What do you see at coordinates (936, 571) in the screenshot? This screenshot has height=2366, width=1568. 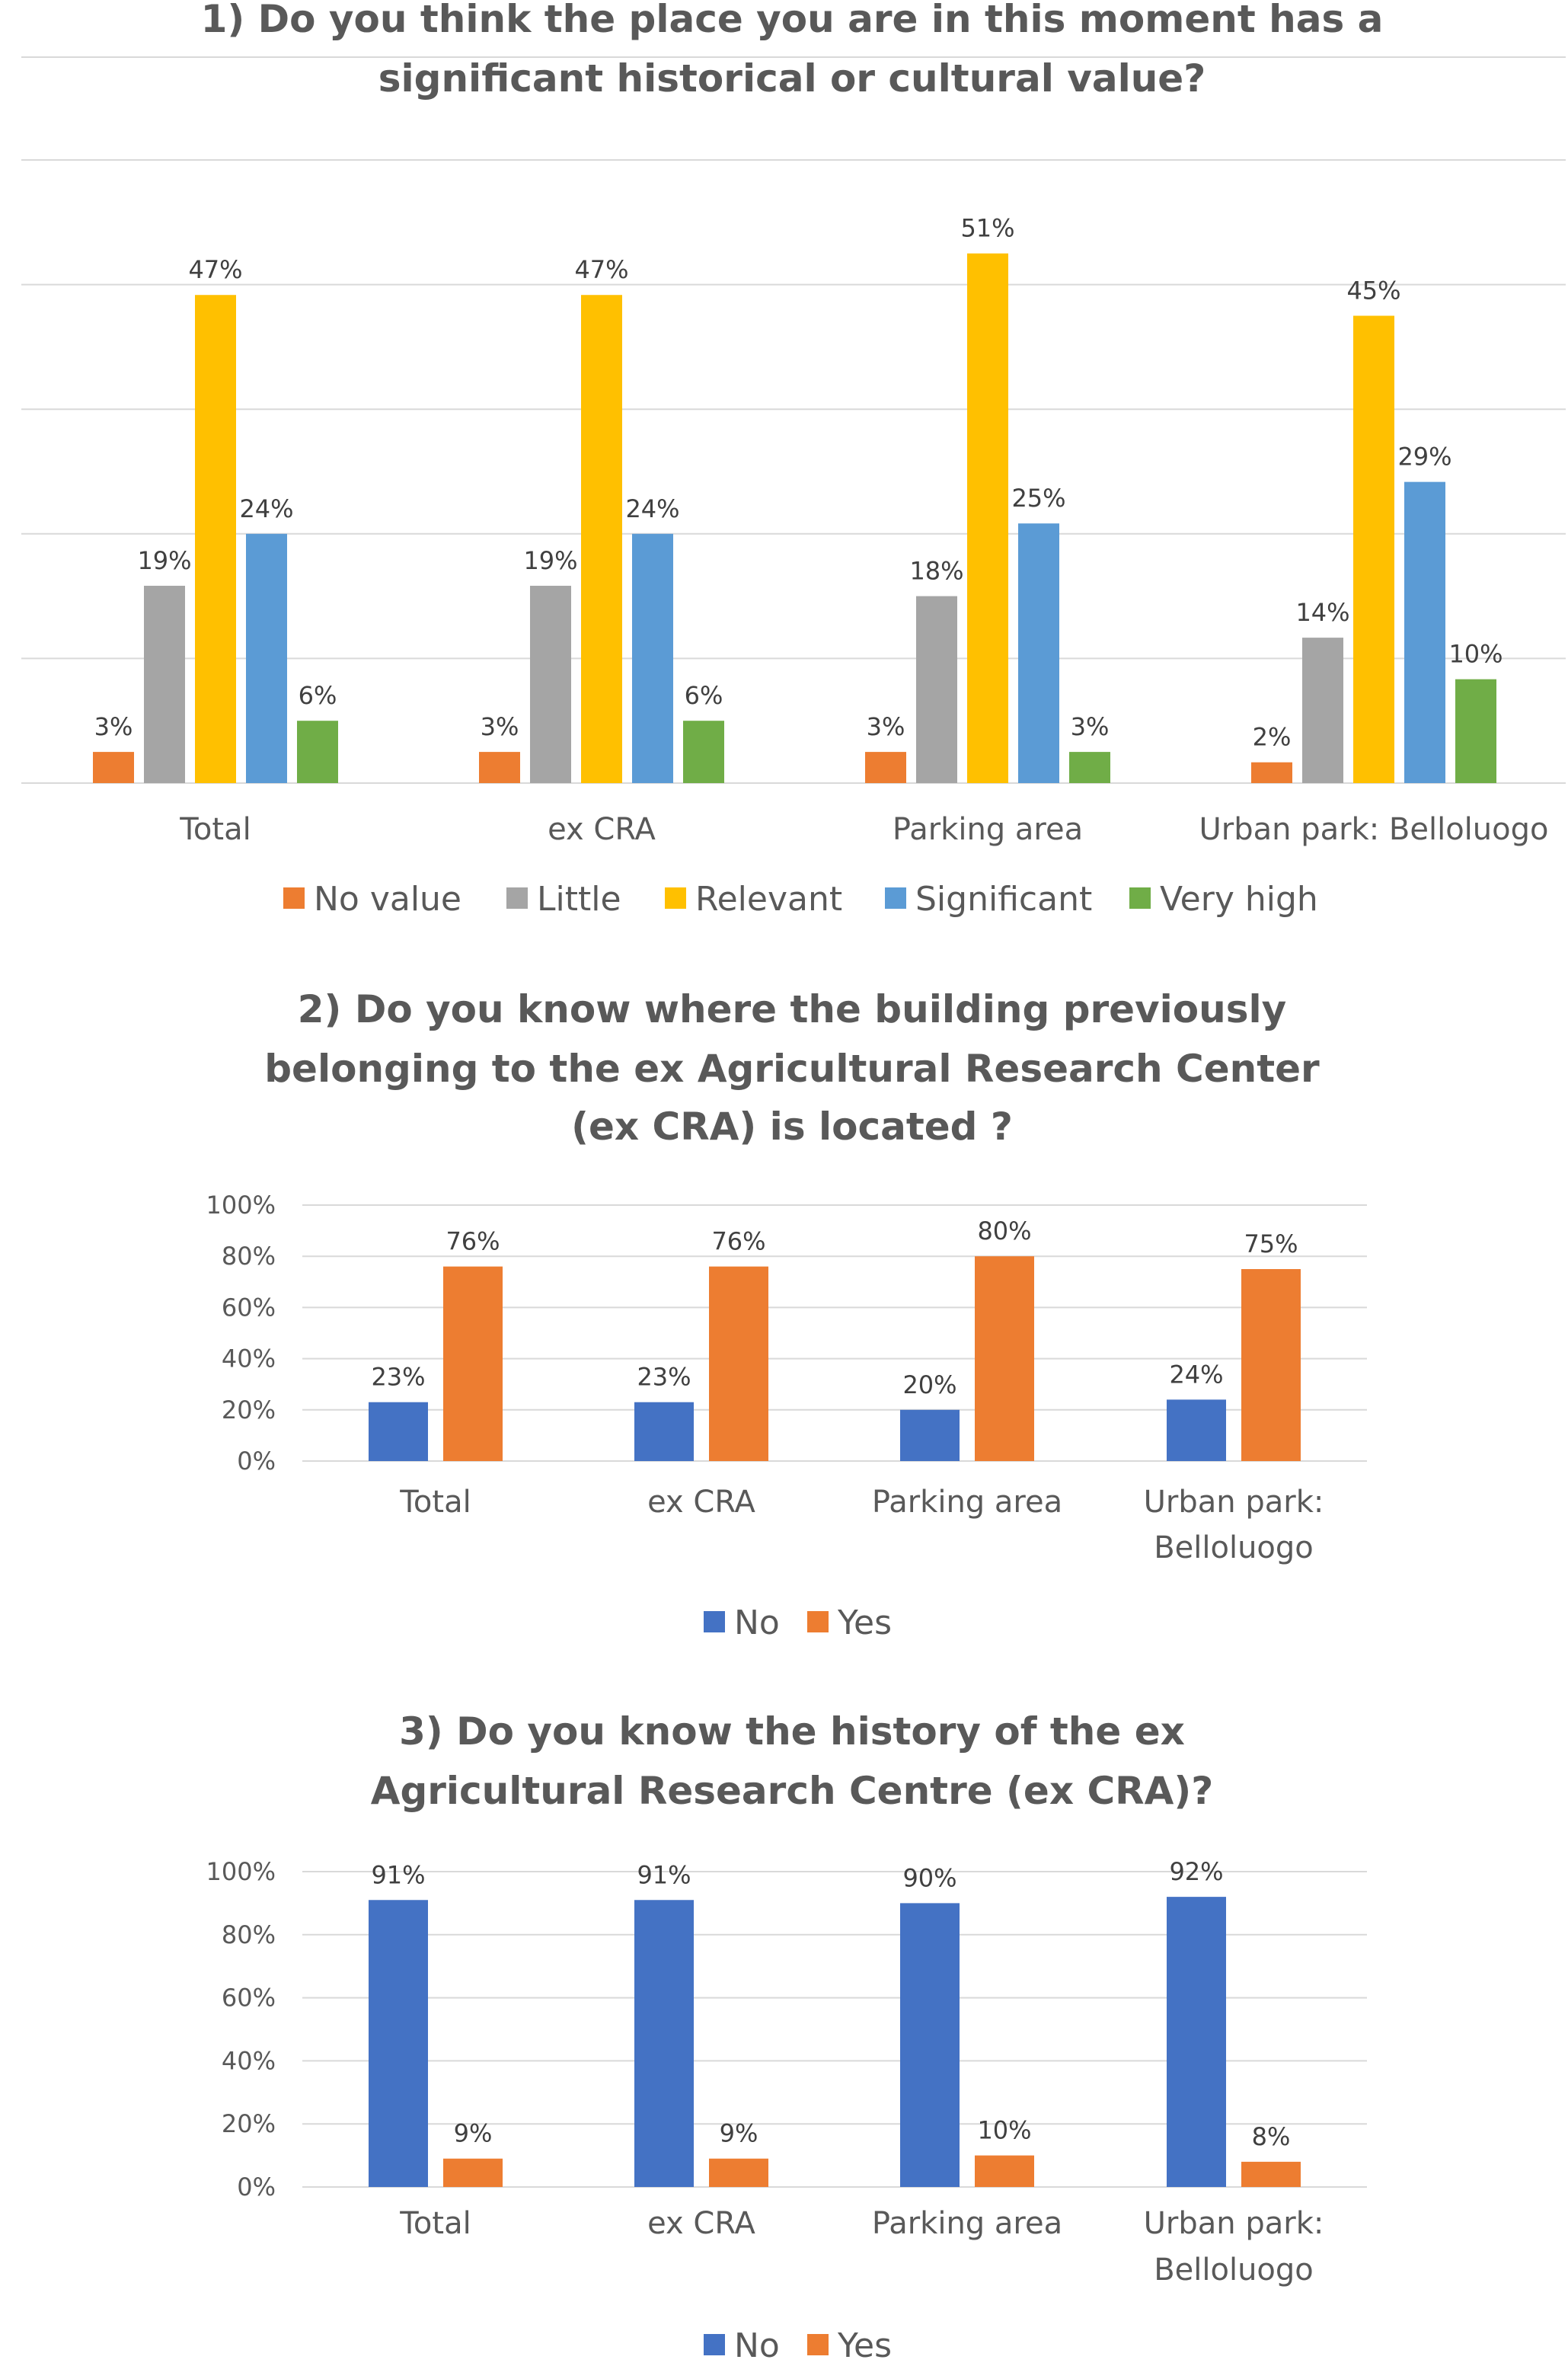 I see `data-label: 18%` at bounding box center [936, 571].